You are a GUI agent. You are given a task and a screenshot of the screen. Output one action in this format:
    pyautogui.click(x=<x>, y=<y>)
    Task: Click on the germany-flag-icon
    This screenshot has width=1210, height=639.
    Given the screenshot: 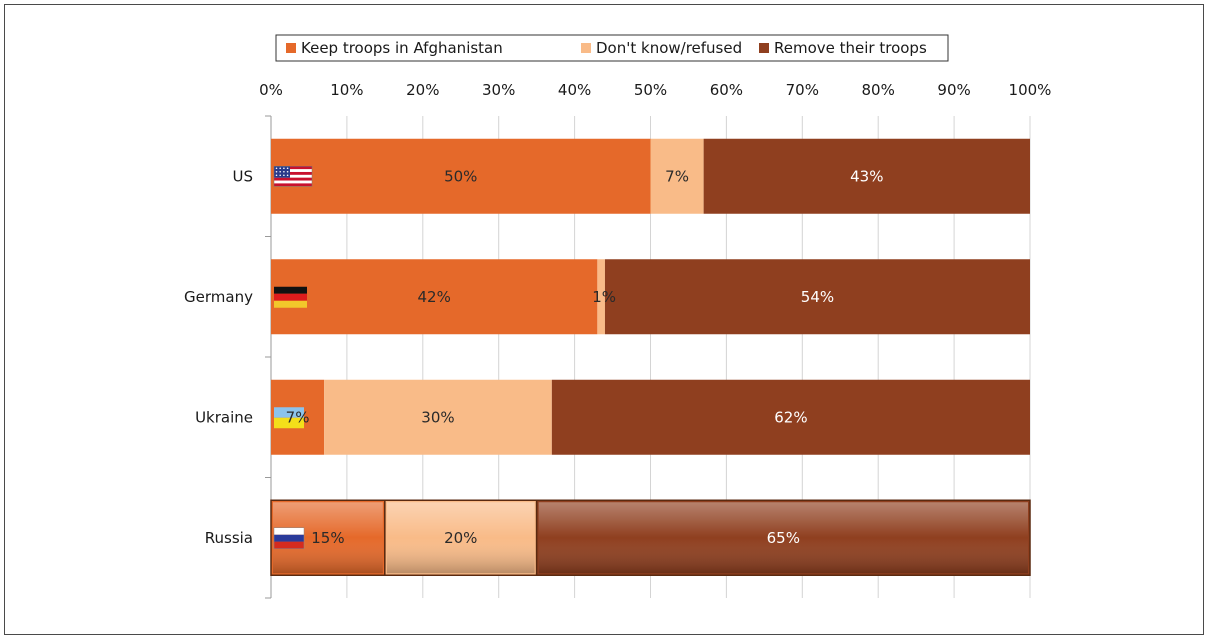 What is the action you would take?
    pyautogui.click(x=290, y=297)
    